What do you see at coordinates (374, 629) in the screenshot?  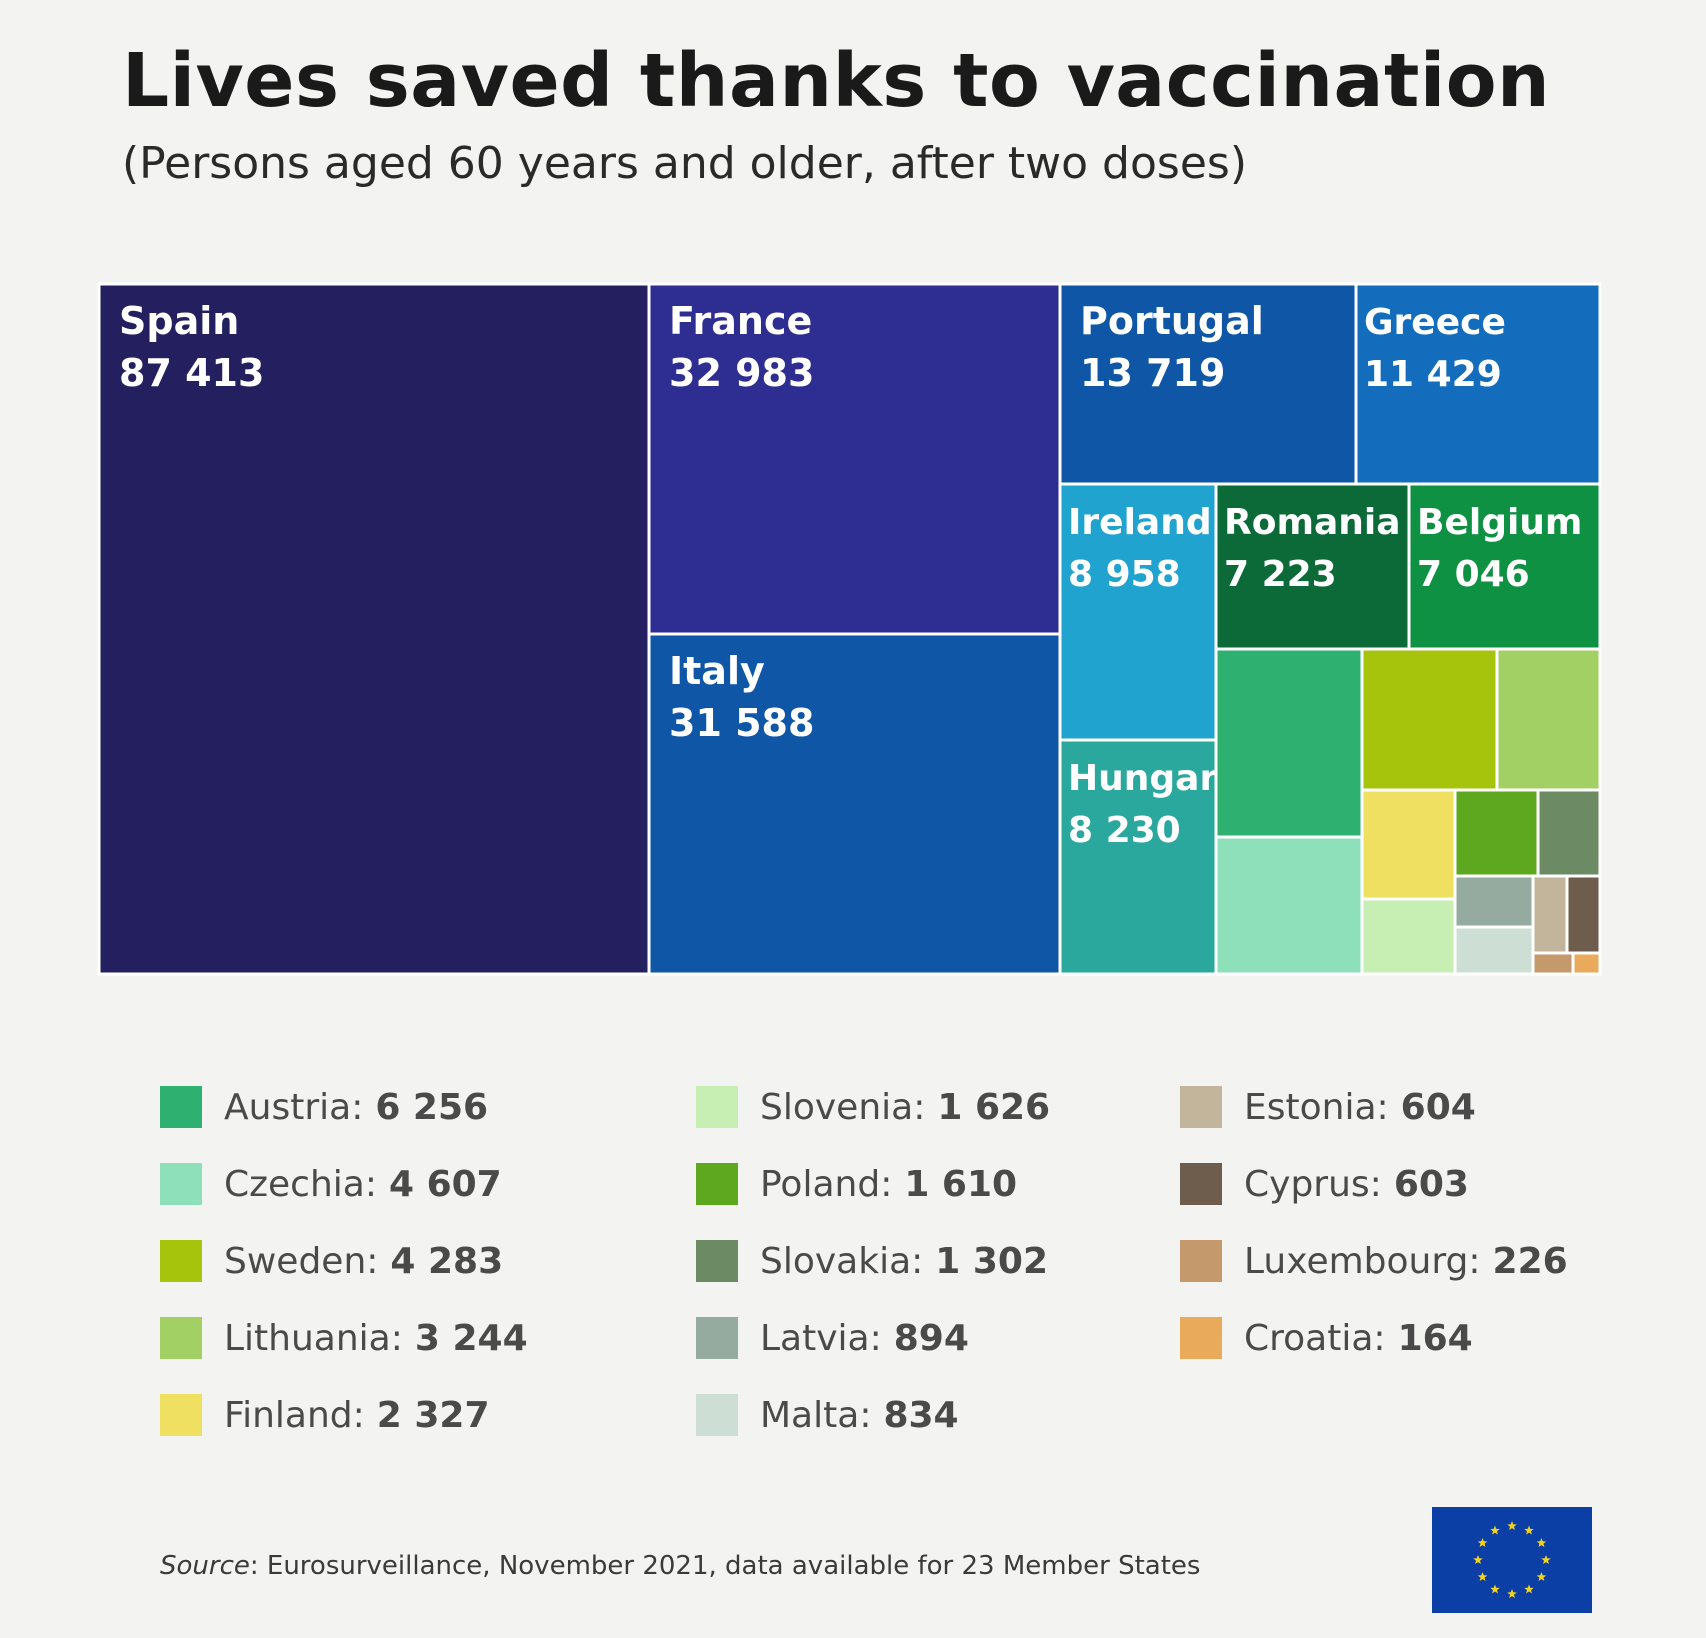 I see `treemap-tile-spain` at bounding box center [374, 629].